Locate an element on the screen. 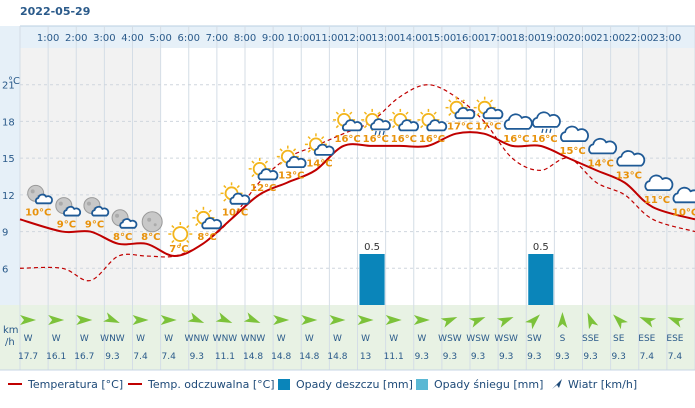 The height and width of the screenshot is (408, 695). sun-icon is located at coordinates (180, 234).